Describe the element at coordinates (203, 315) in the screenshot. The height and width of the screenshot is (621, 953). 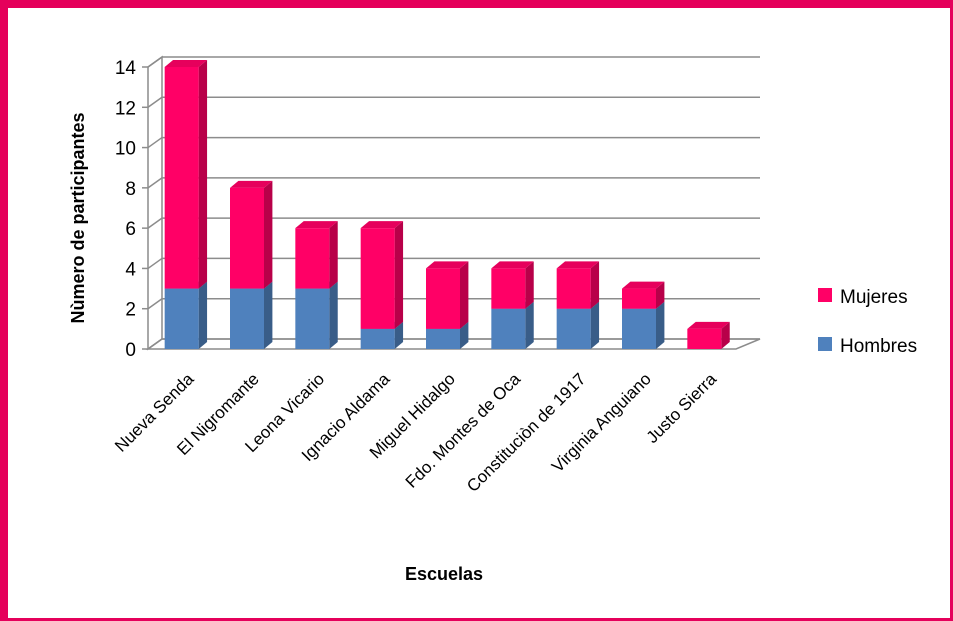
I see `bar-hombres-nueva-senda-side` at that location.